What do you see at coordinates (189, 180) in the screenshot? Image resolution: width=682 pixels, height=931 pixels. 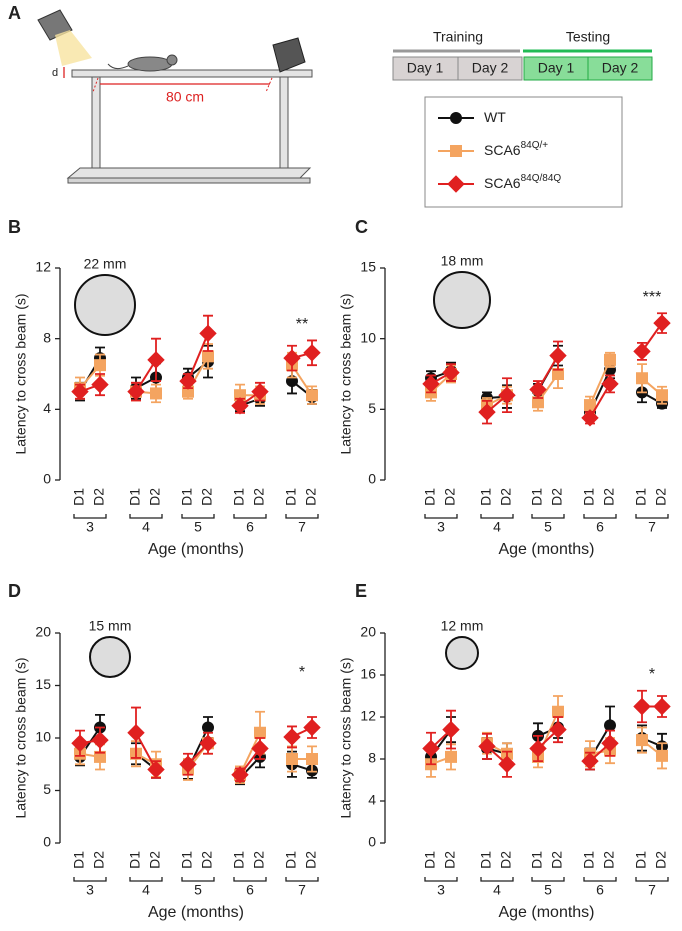 I see `base-edge` at bounding box center [189, 180].